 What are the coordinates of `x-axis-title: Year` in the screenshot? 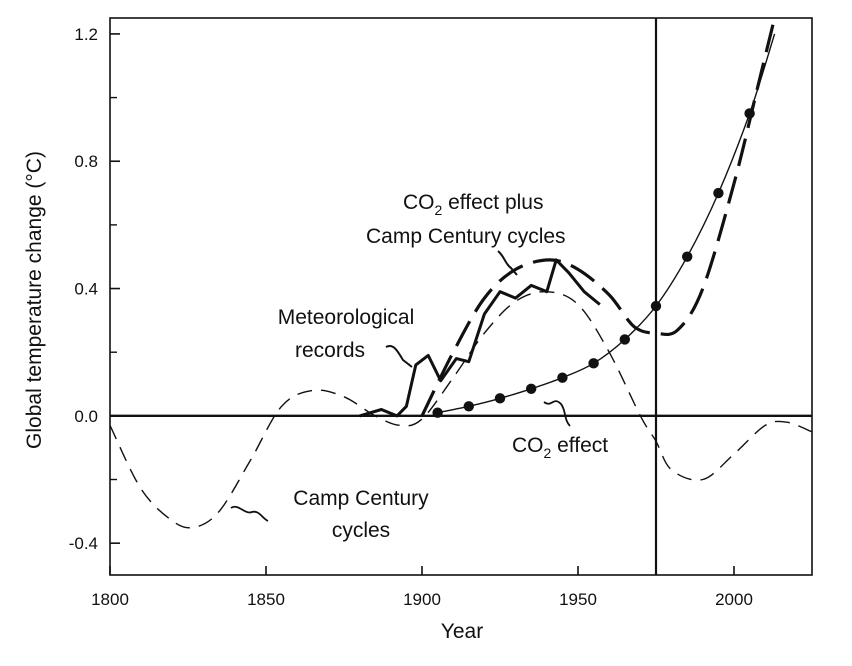 It's located at (462, 631).